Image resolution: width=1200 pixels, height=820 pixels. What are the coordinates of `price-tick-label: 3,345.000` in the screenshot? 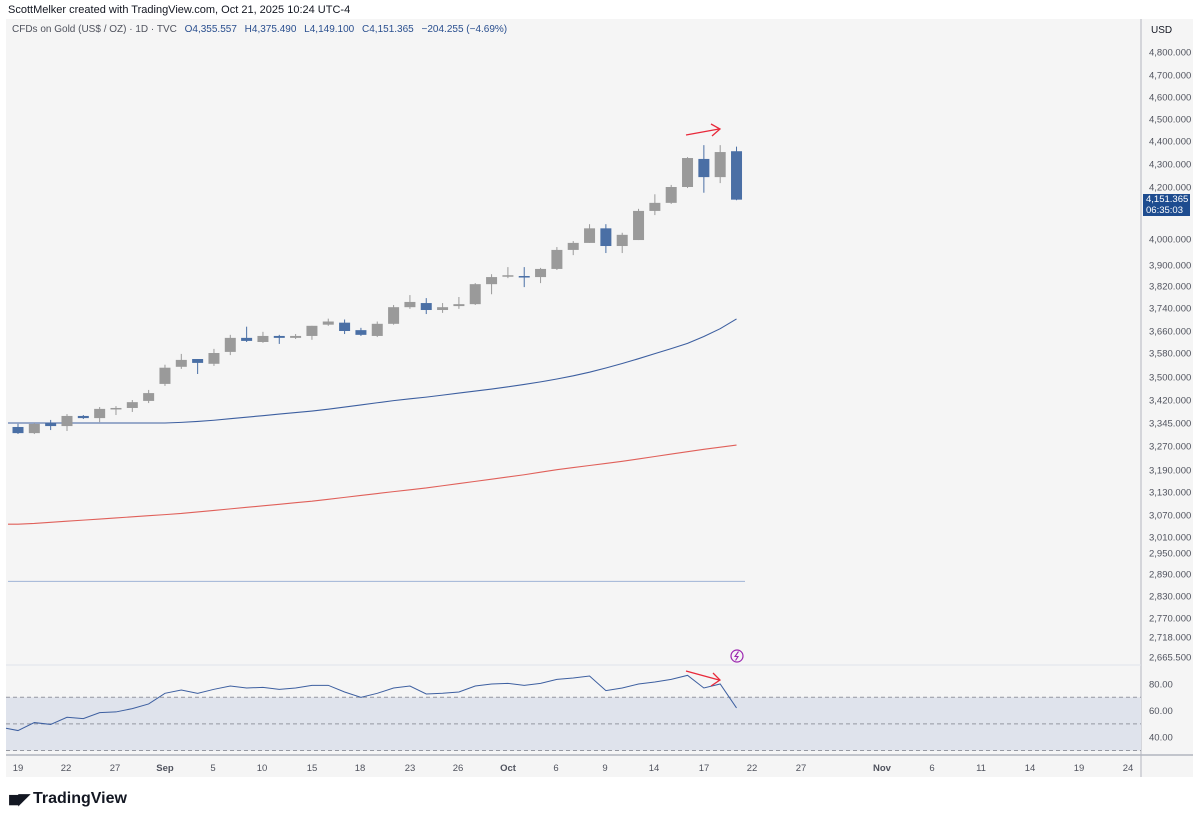 It's located at (1170, 424).